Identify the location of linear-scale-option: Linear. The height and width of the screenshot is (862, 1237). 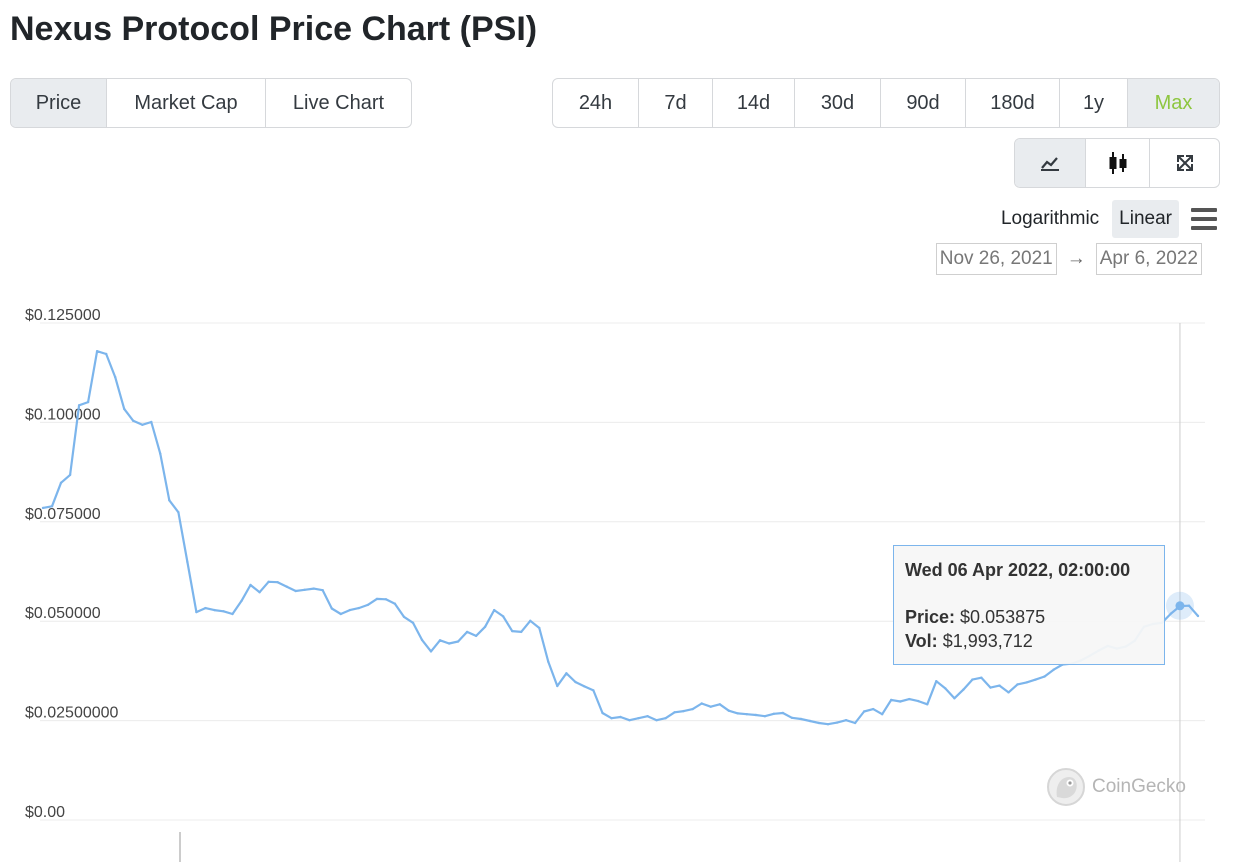
(1145, 219).